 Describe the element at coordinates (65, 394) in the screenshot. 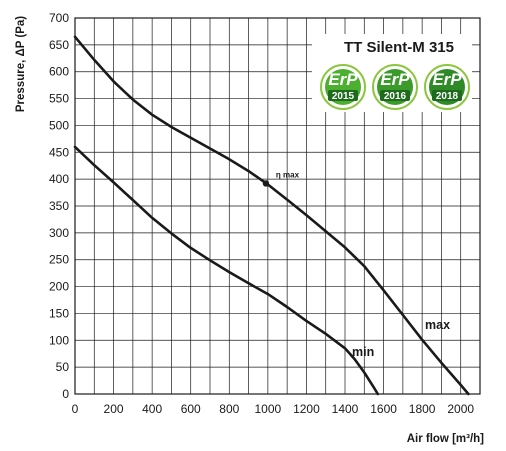

I see `y-tick-0: 0` at that location.